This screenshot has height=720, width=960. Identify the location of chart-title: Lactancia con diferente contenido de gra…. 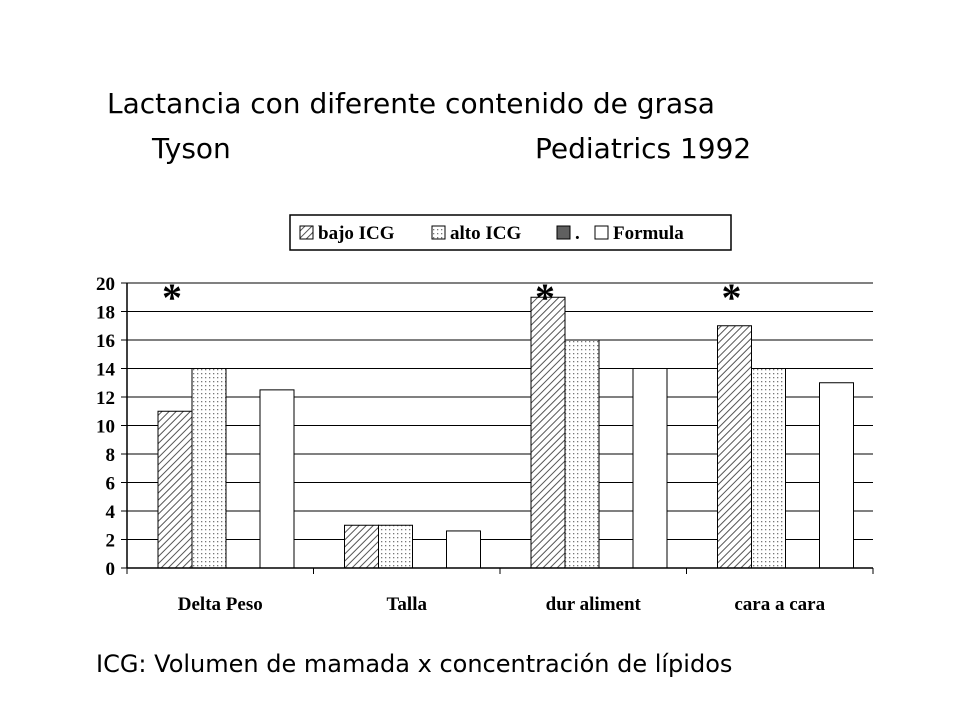
(411, 103).